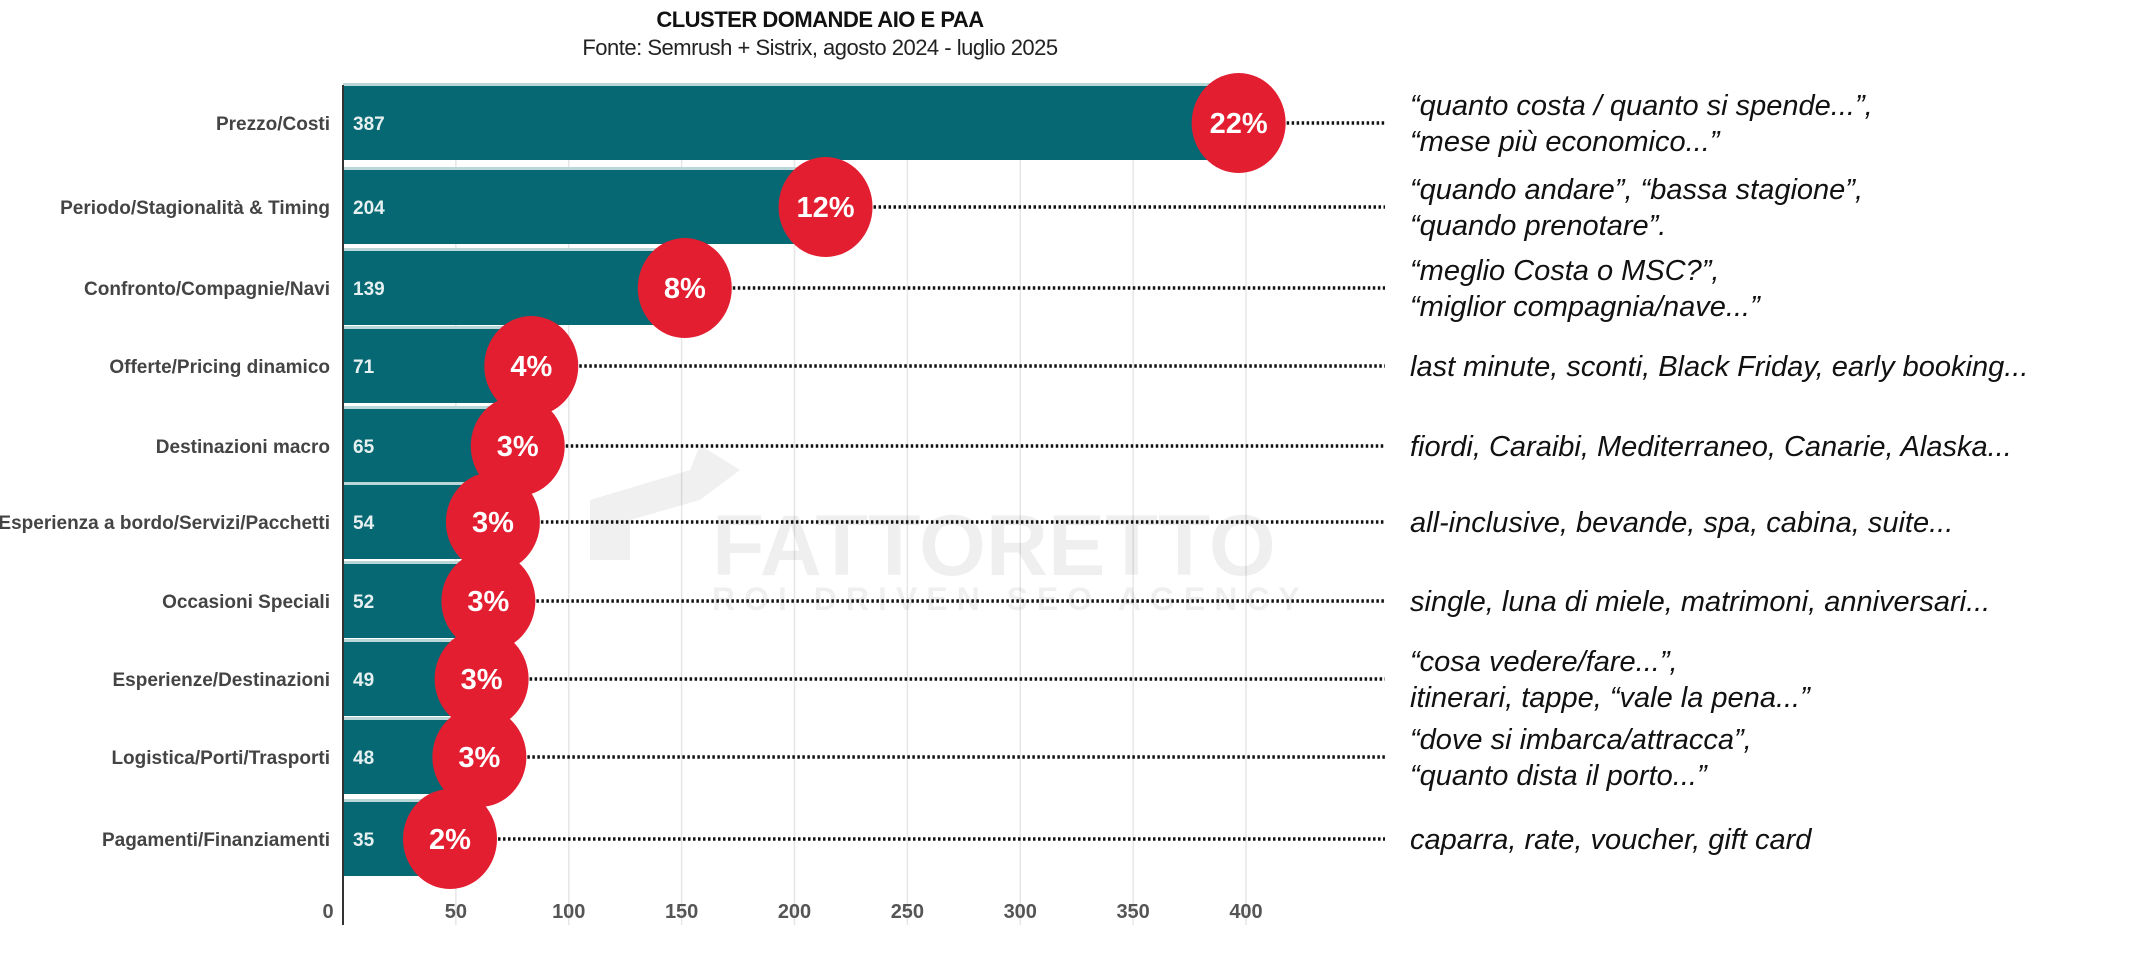 The image size is (2147, 956). I want to click on annotation-text: “cosa vedere/fare...”,, so click(1544, 662).